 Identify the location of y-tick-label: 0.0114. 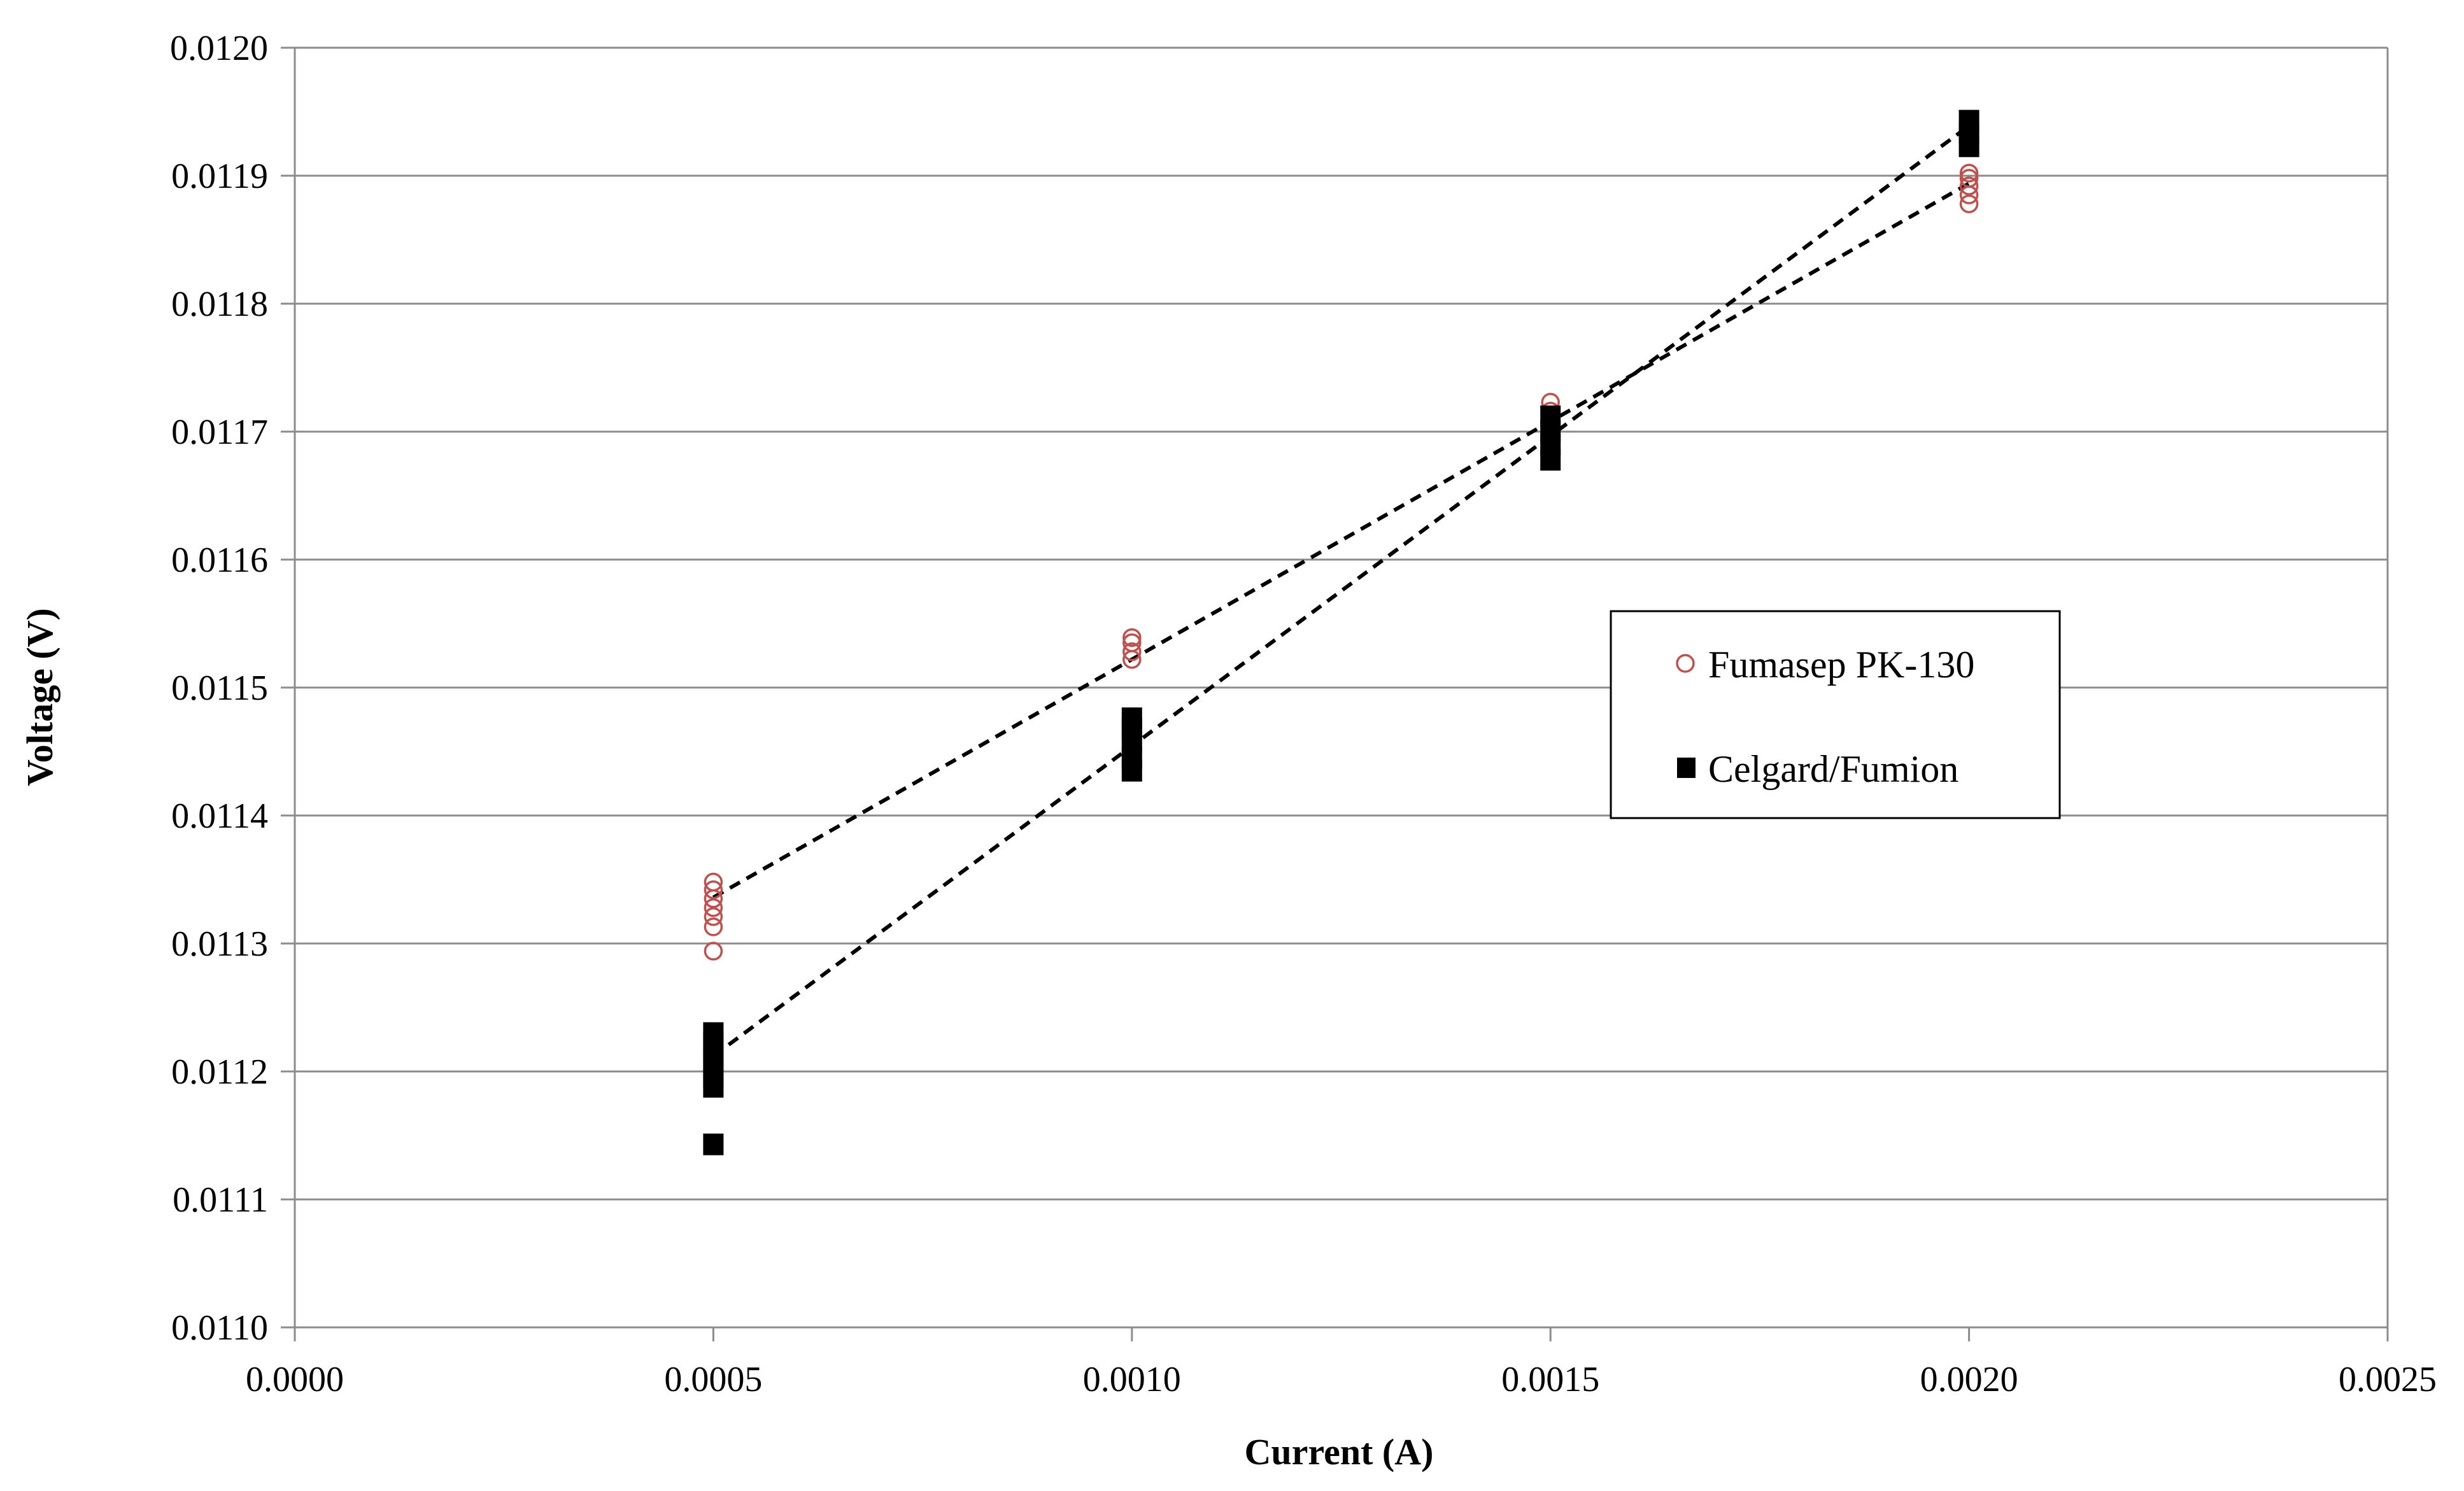
(220, 816).